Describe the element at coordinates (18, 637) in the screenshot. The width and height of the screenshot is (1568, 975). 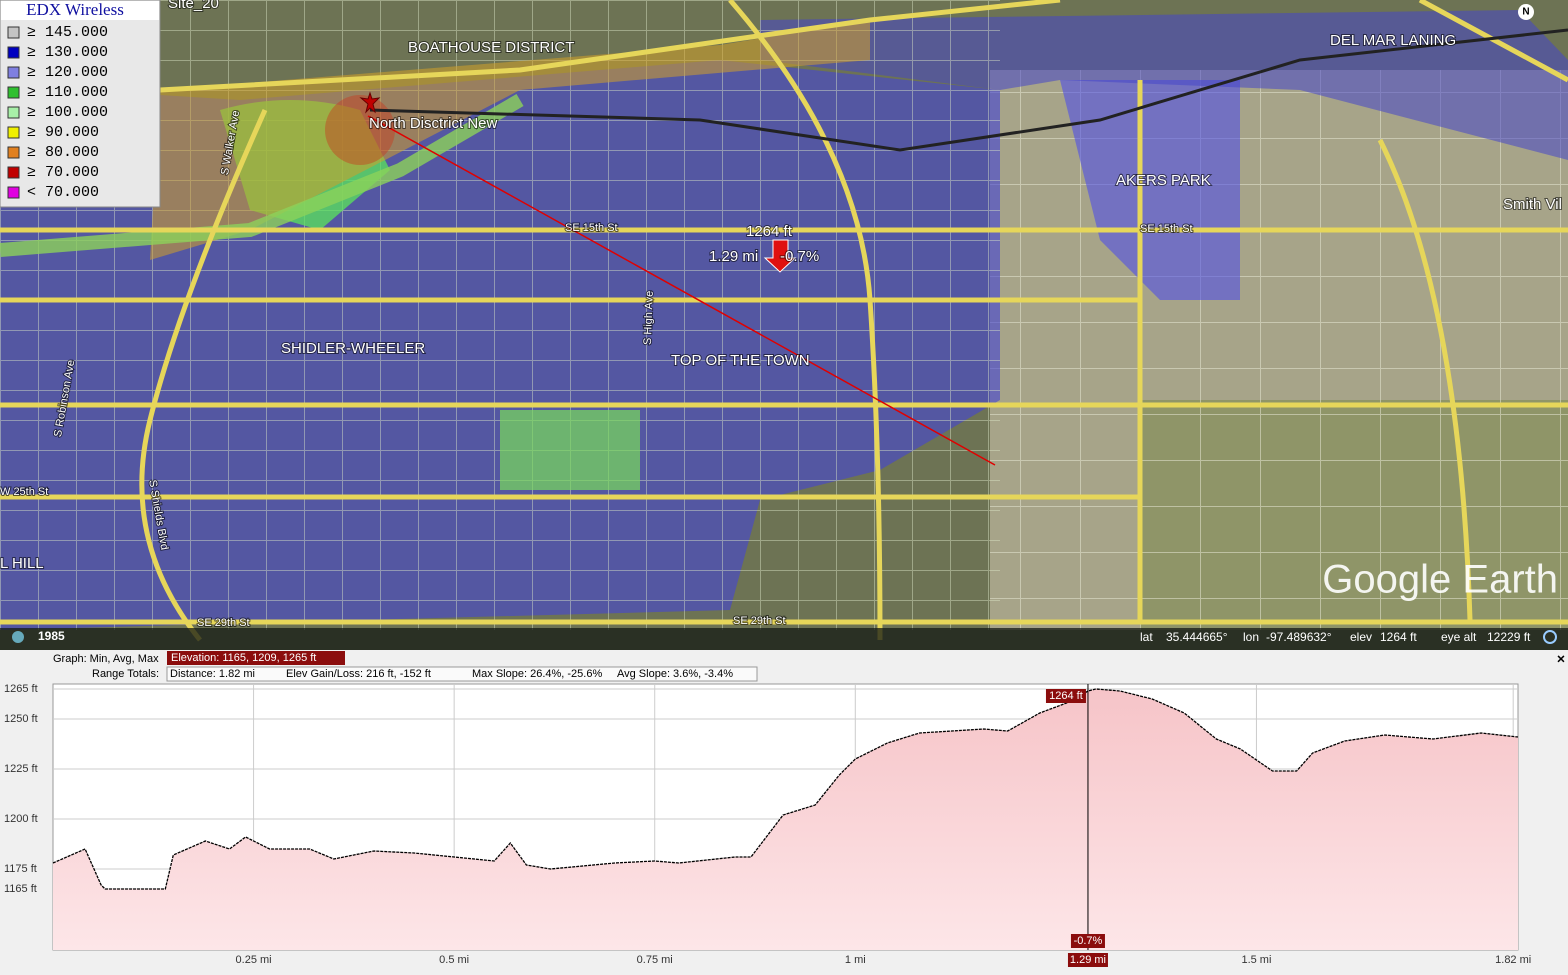
I see `history-icon` at that location.